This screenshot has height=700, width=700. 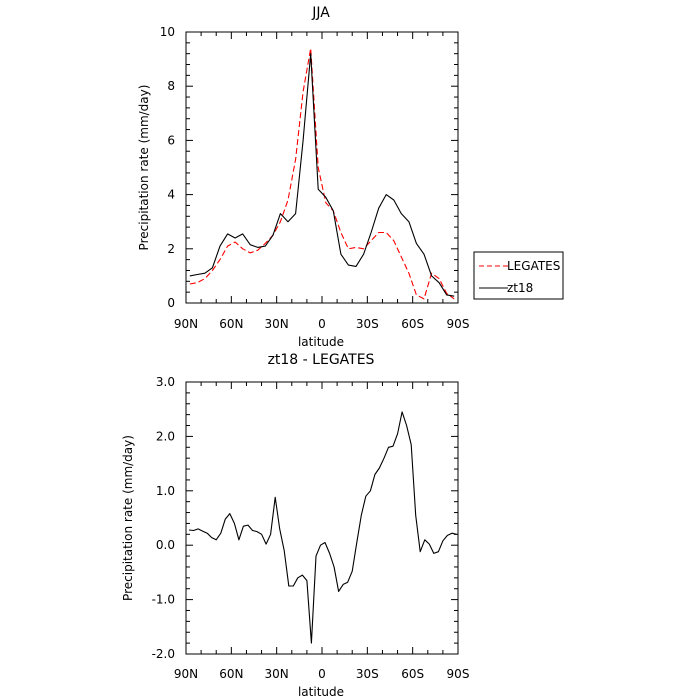 What do you see at coordinates (320, 13) in the screenshot?
I see `top-chart-title: JJA` at bounding box center [320, 13].